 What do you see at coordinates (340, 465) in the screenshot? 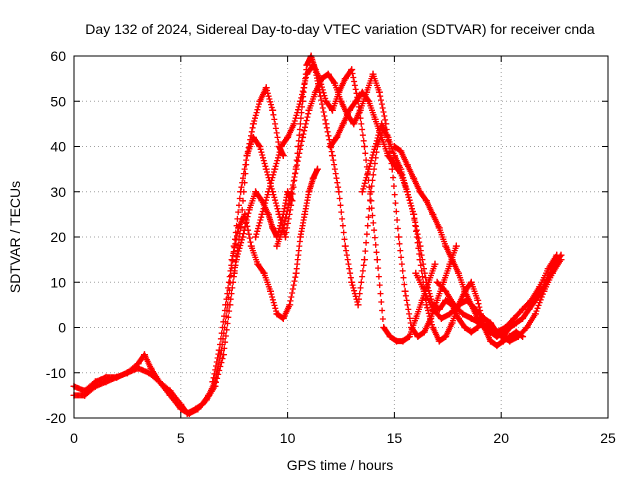
I see `x-axis-title: GPS time / hours` at bounding box center [340, 465].